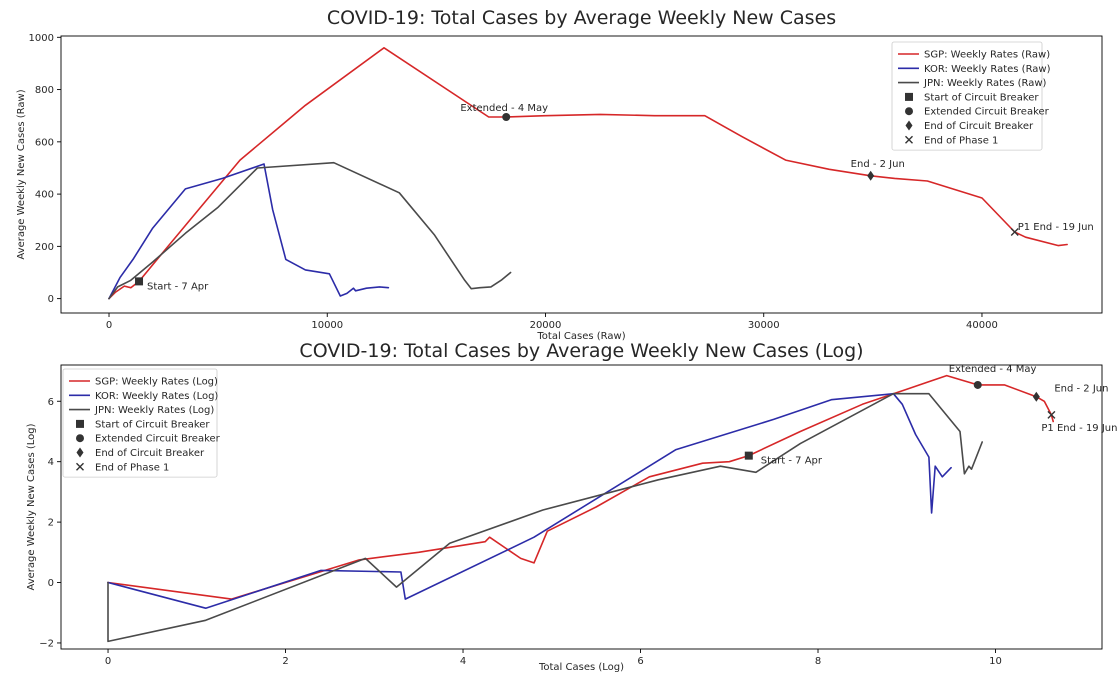 The width and height of the screenshot is (1120, 685). Describe the element at coordinates (987, 55) in the screenshot. I see `legend-label: SGP: Weekly Rates (Raw)` at that location.